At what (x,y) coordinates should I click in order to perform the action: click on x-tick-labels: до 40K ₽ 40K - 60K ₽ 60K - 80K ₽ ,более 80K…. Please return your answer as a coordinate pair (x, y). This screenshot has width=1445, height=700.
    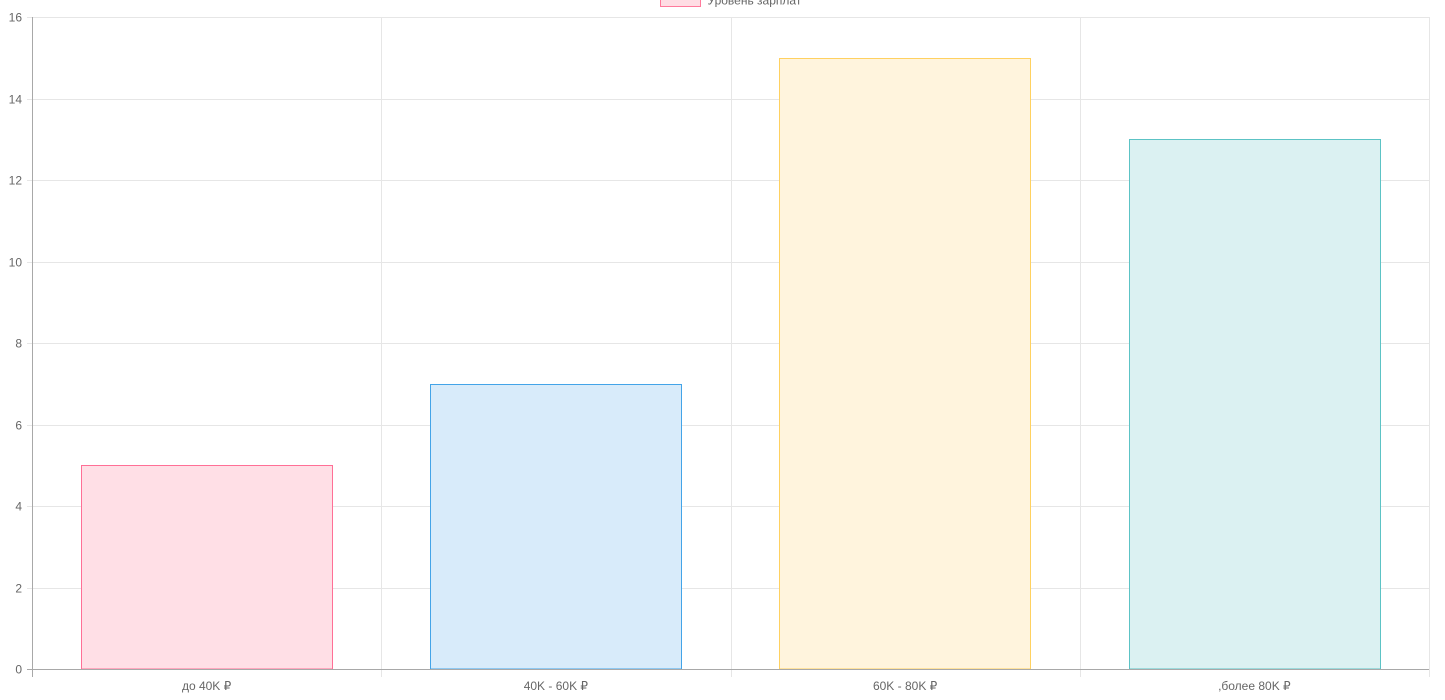
    Looking at the image, I should click on (736, 686).